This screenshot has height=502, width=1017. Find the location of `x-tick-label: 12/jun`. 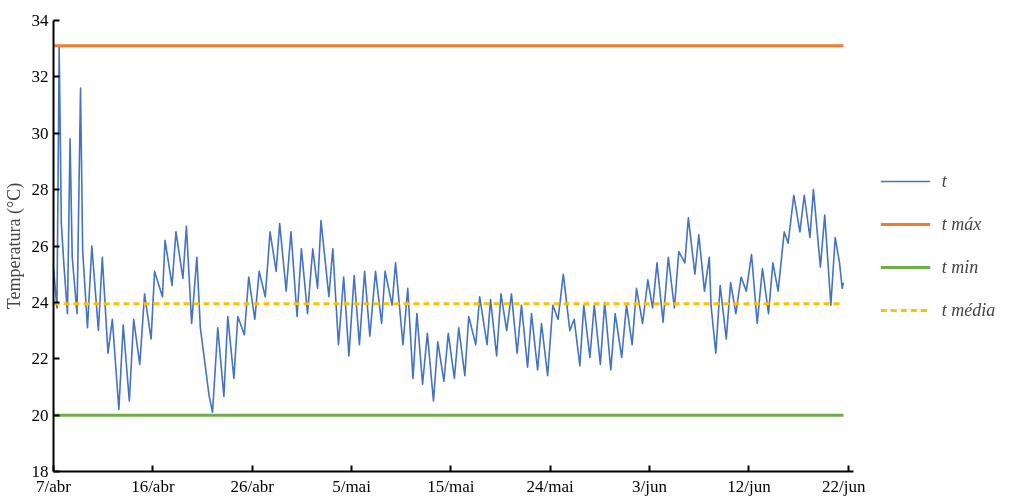

x-tick-label: 12/jun is located at coordinates (749, 486).